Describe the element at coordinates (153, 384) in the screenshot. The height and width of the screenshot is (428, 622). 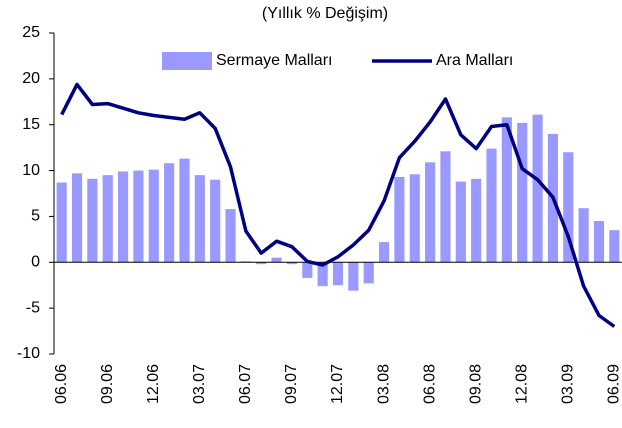
I see `x-tick-label: 12.06` at that location.